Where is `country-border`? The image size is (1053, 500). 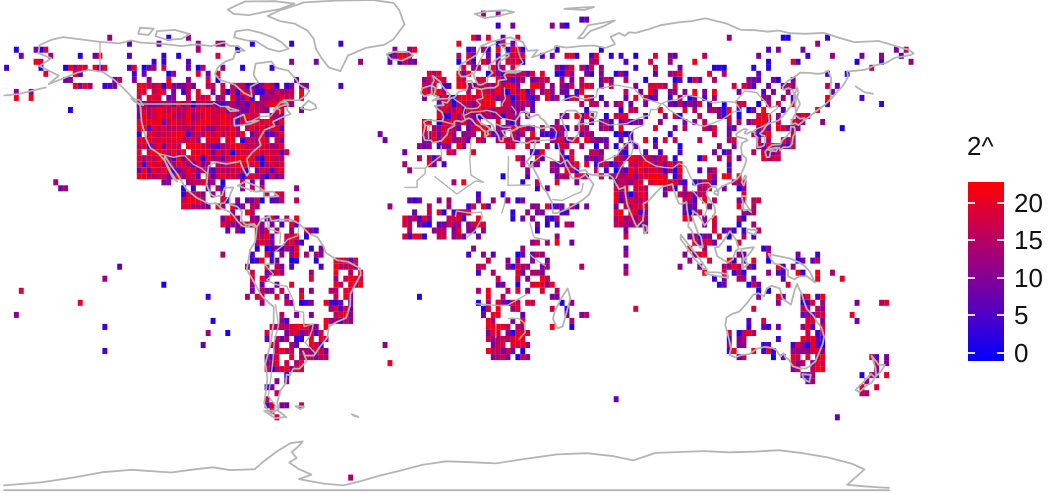 country-border is located at coordinates (448, 122).